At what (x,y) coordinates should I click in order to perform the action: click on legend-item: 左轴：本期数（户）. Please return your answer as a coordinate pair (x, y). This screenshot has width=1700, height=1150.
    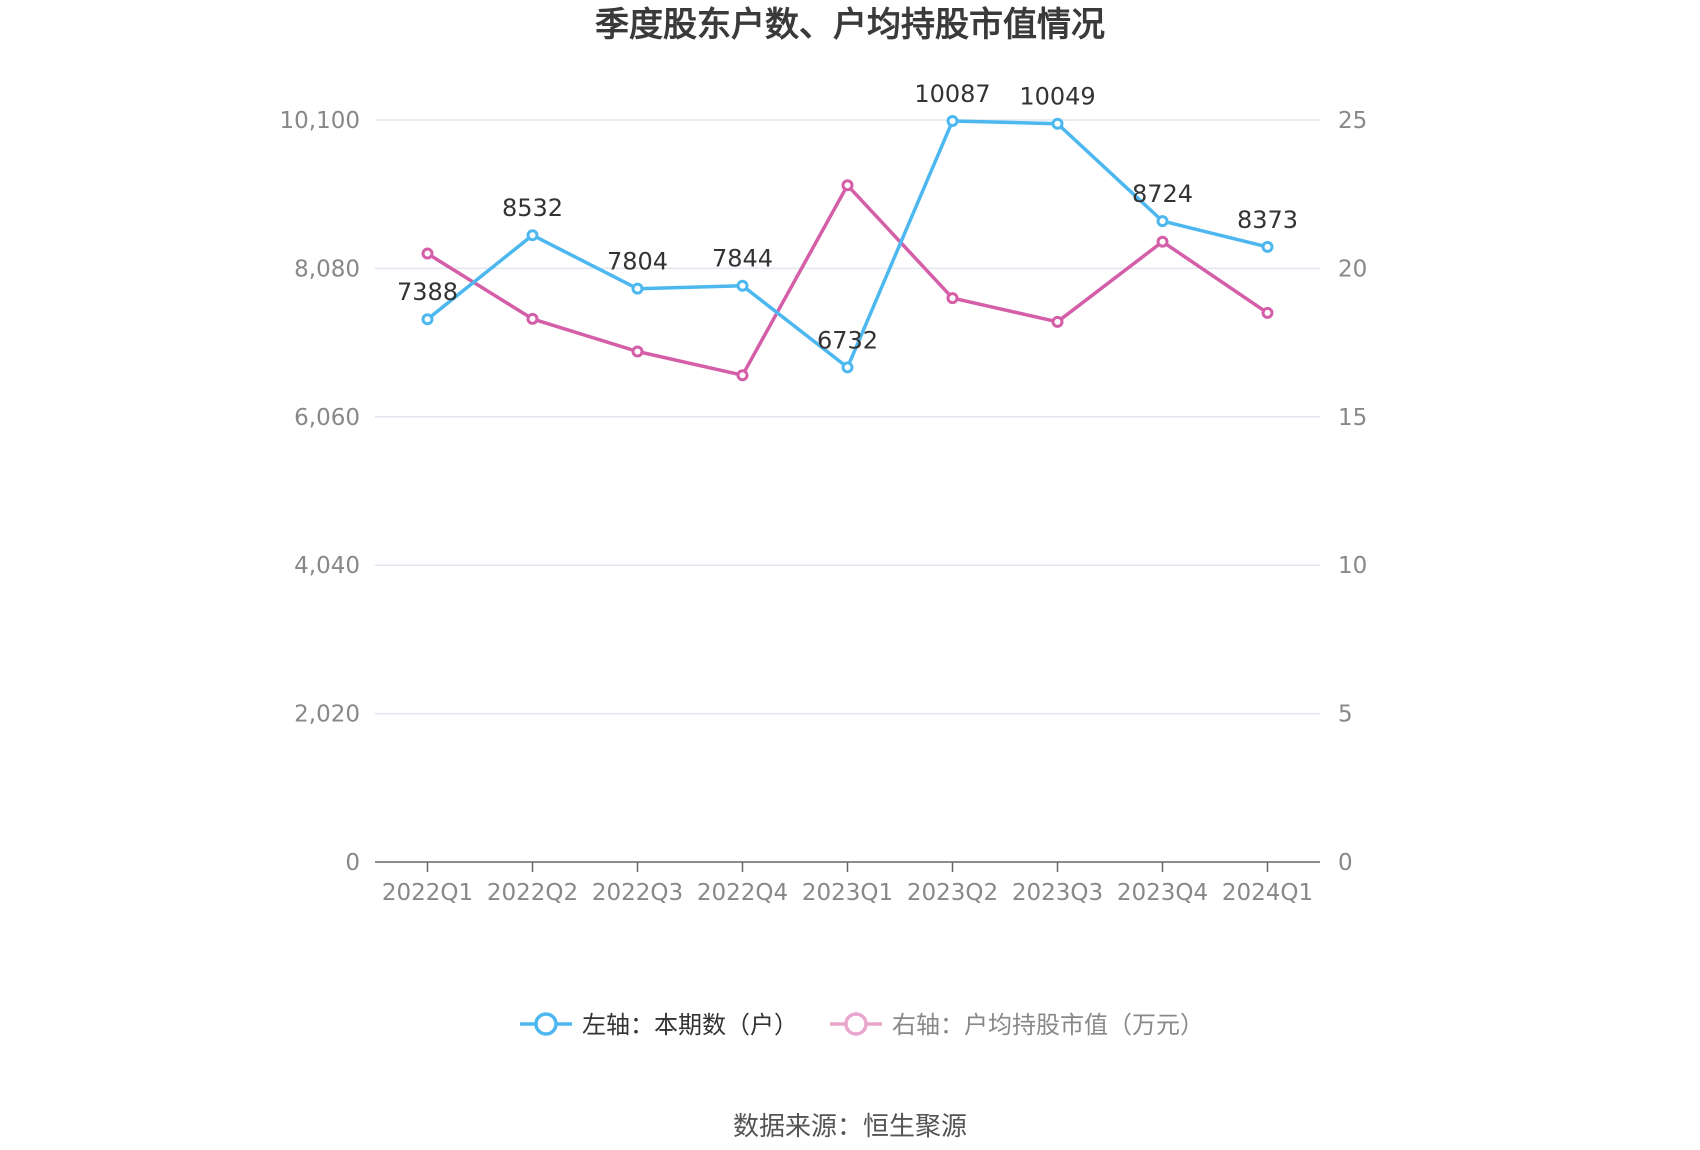
    Looking at the image, I should click on (659, 1025).